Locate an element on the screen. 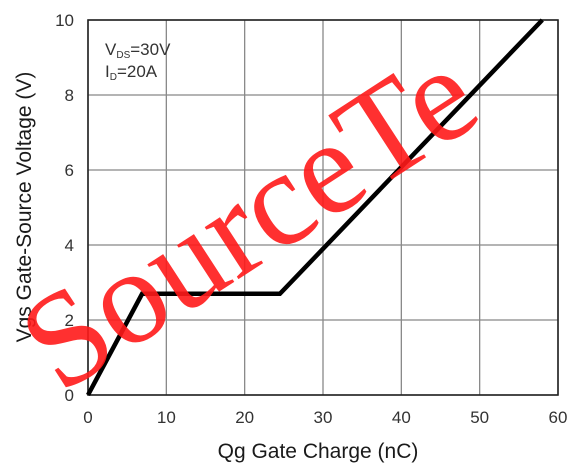  x-axis-title: Qg Gate Charge (nC) is located at coordinates (318, 451).